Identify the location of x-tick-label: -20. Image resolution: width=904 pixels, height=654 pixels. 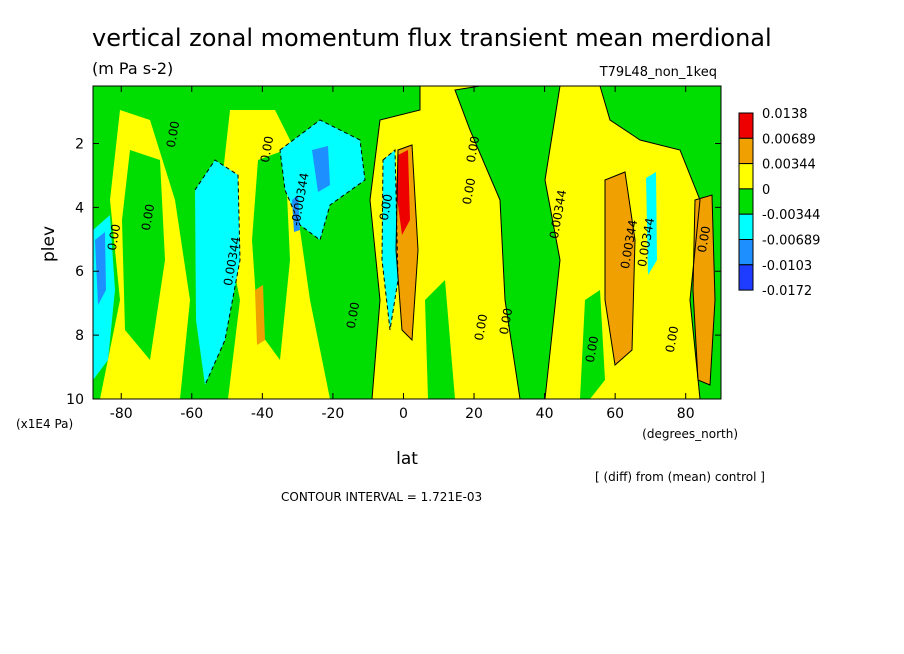
(332, 414).